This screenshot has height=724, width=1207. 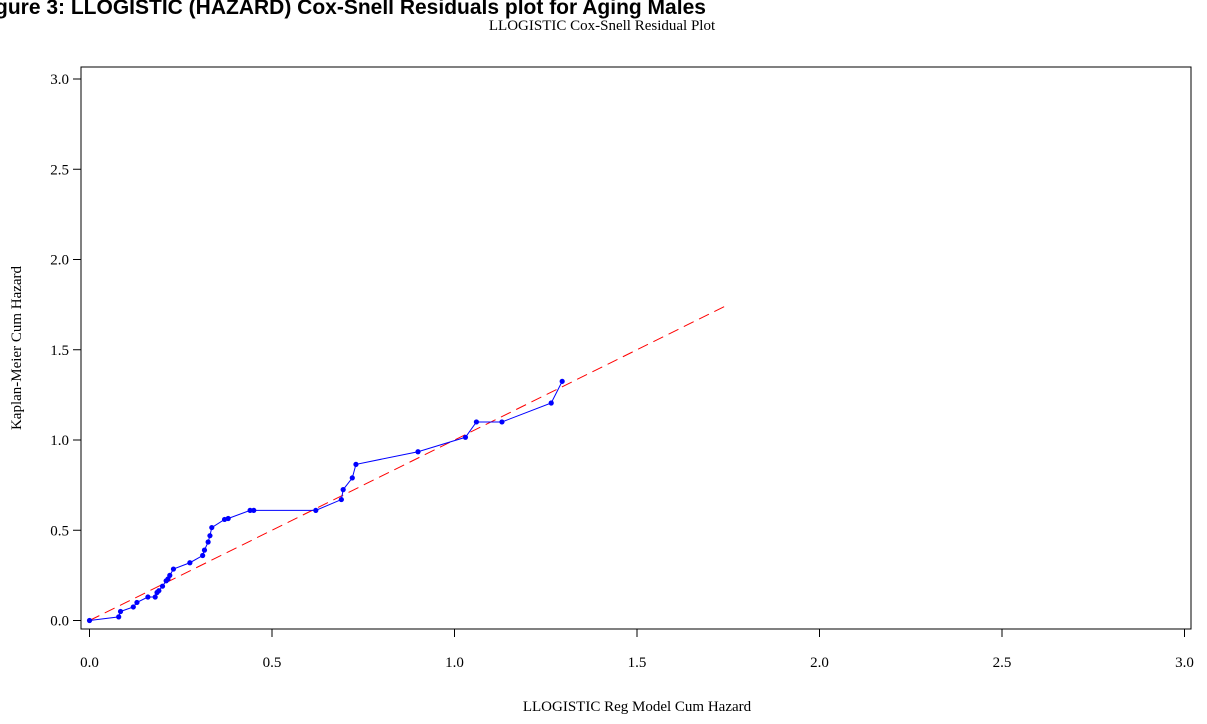 What do you see at coordinates (59, 80) in the screenshot?
I see `y-tick-label: 3.0` at bounding box center [59, 80].